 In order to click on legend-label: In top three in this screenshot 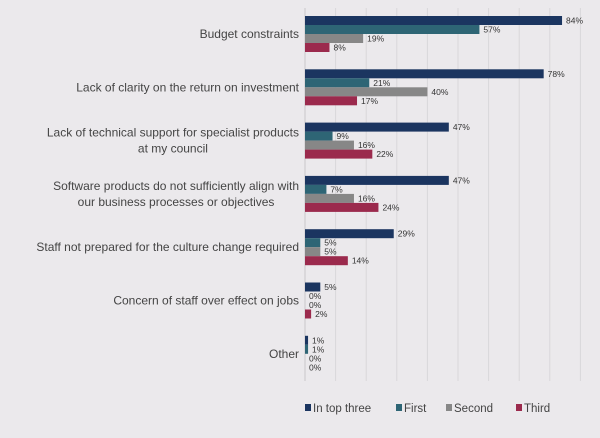, I will do `click(342, 409)`.